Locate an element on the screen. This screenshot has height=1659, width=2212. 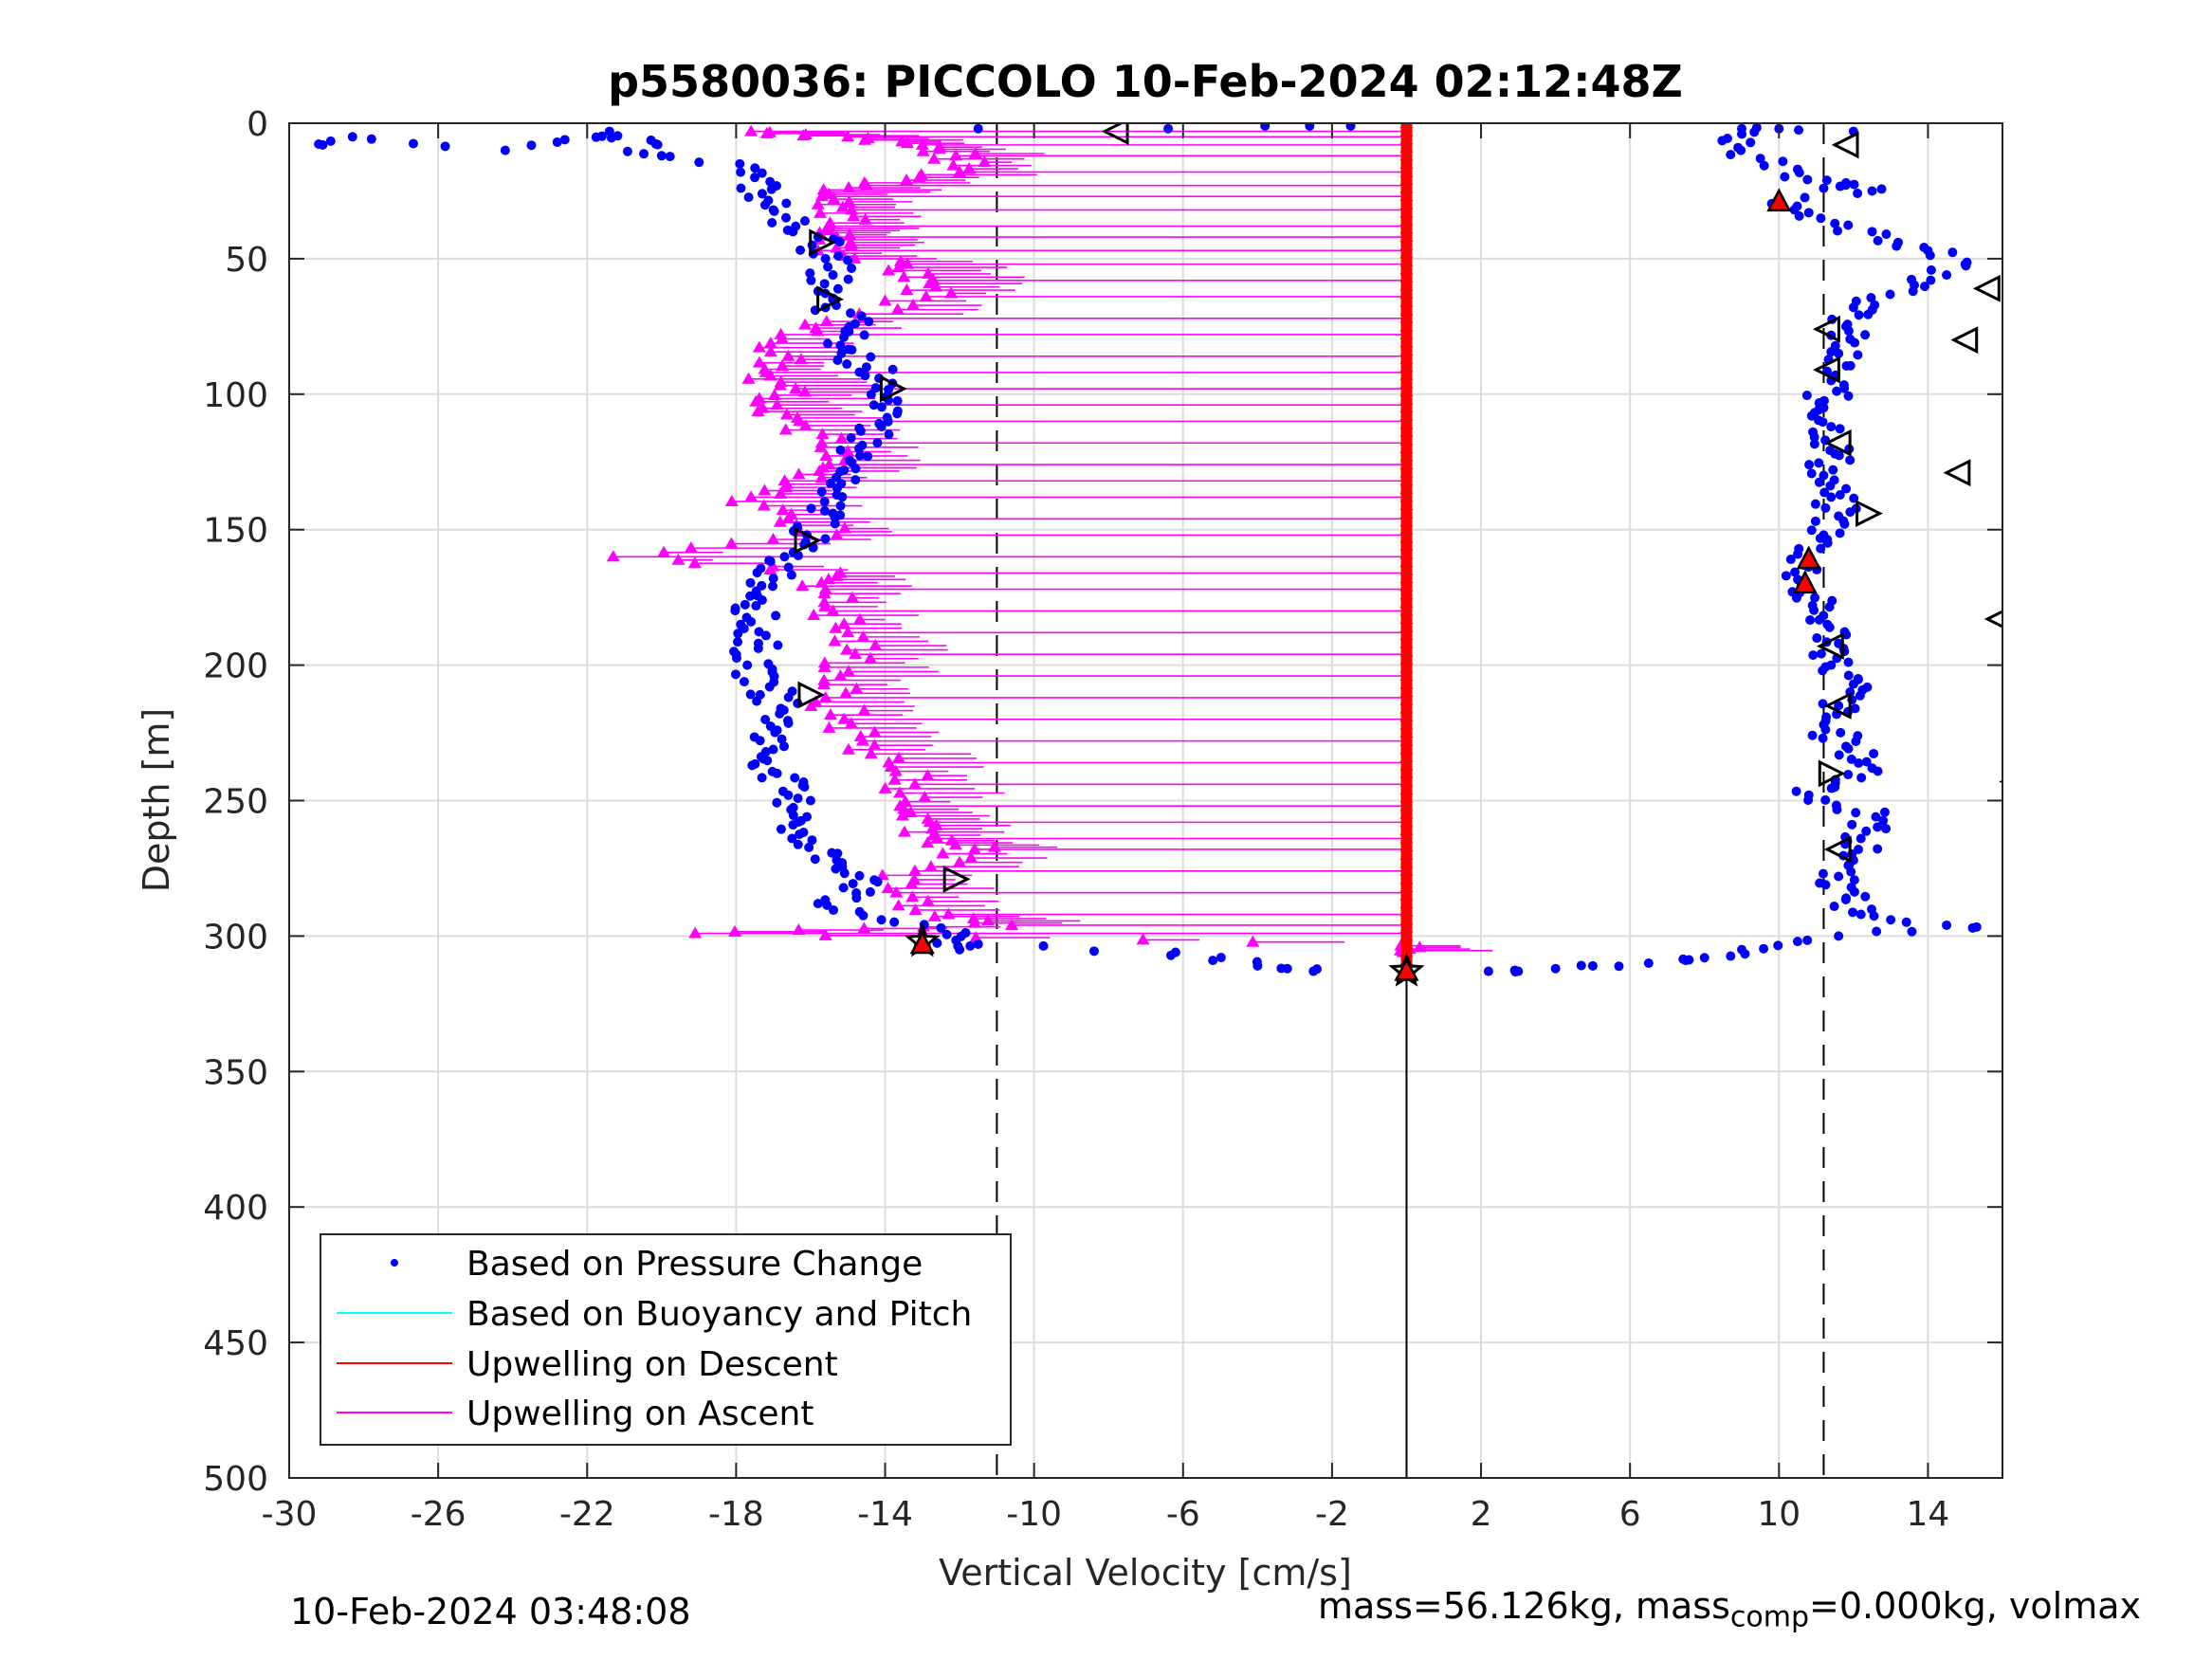
x-tick-label: 2 is located at coordinates (1481, 1514).